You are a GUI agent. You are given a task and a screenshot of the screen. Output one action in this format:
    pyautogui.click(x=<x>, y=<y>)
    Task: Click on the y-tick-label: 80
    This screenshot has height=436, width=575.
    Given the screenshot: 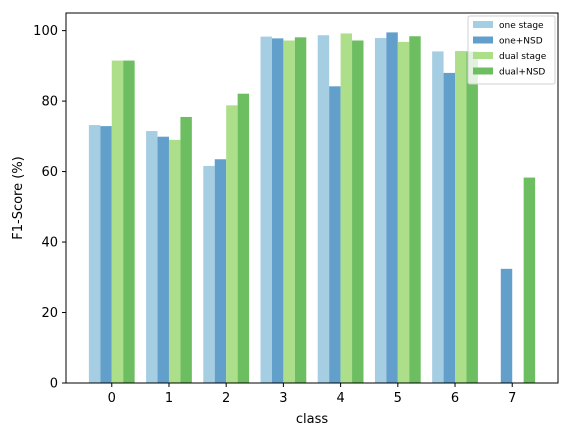 What is the action you would take?
    pyautogui.click(x=49, y=102)
    